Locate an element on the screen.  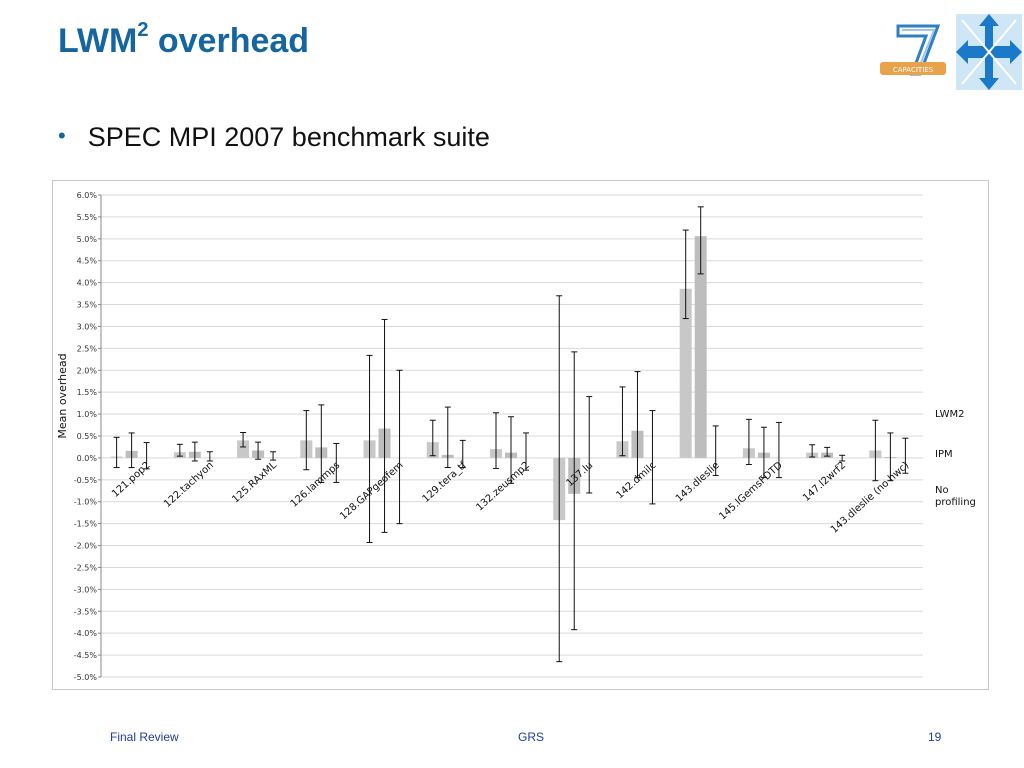
project-logos: CAPACITIES is located at coordinates (950, 52).